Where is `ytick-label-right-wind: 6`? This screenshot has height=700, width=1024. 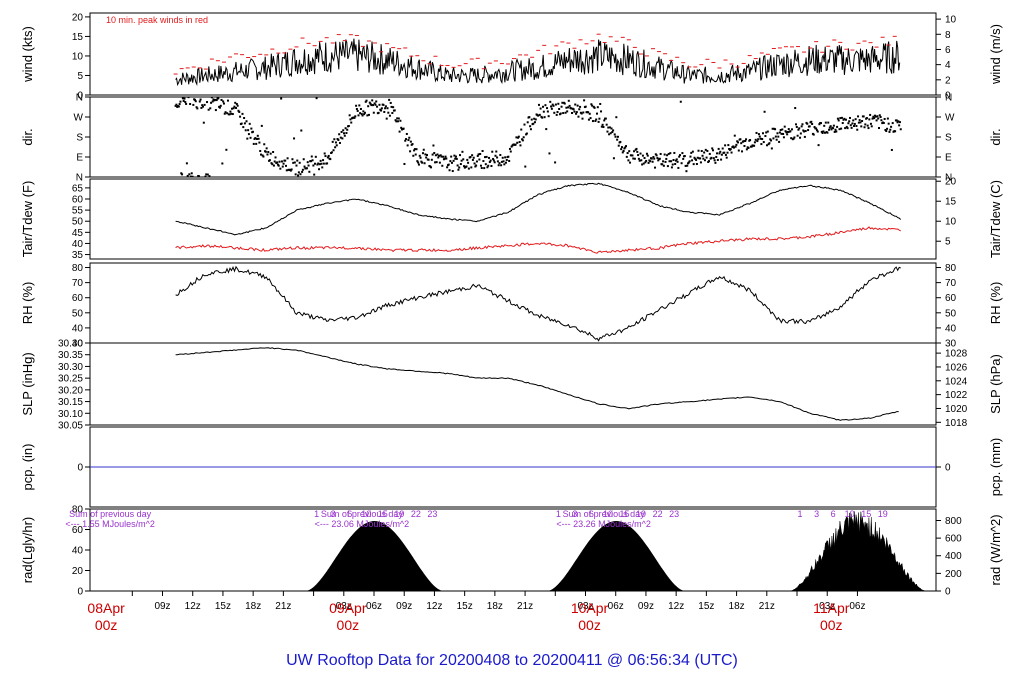 ytick-label-right-wind: 6 is located at coordinates (948, 50).